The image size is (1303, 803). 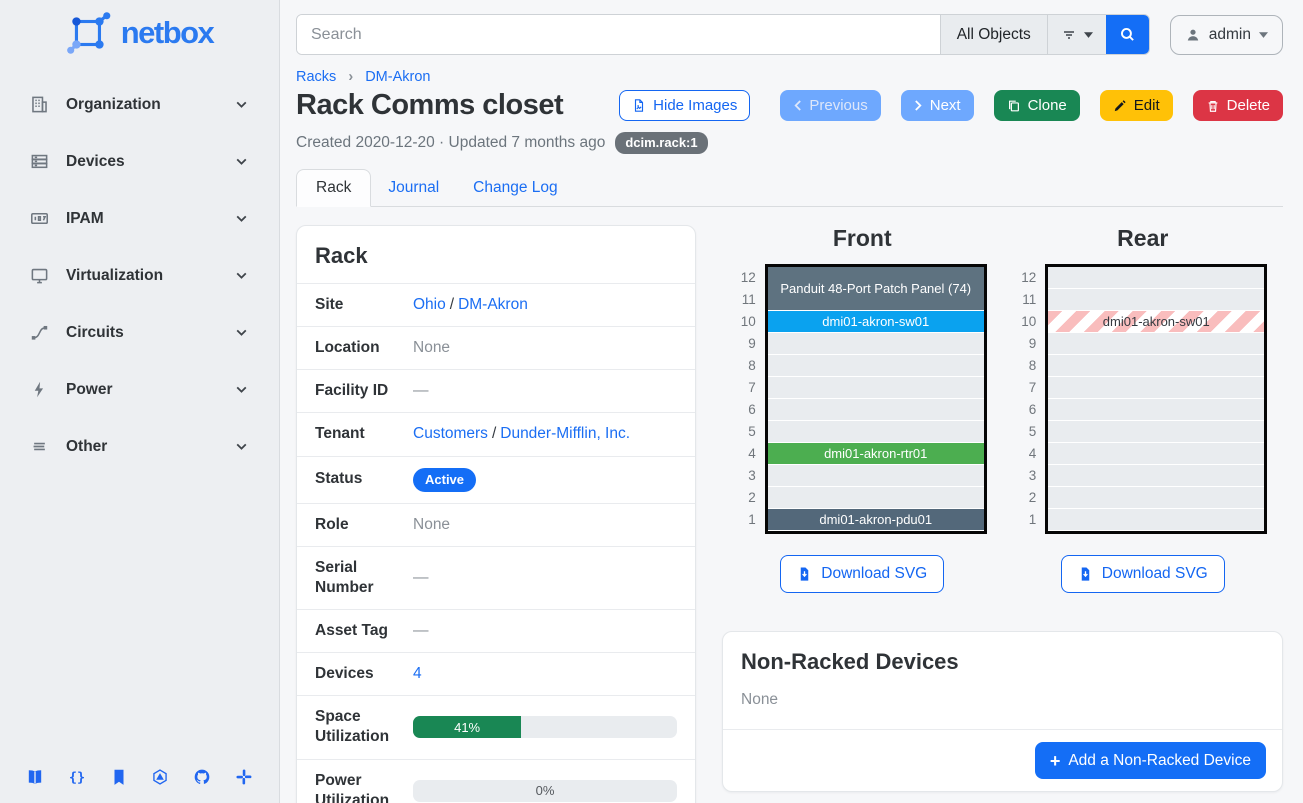 I want to click on sidebar-item-devices: Devices, so click(x=139, y=161).